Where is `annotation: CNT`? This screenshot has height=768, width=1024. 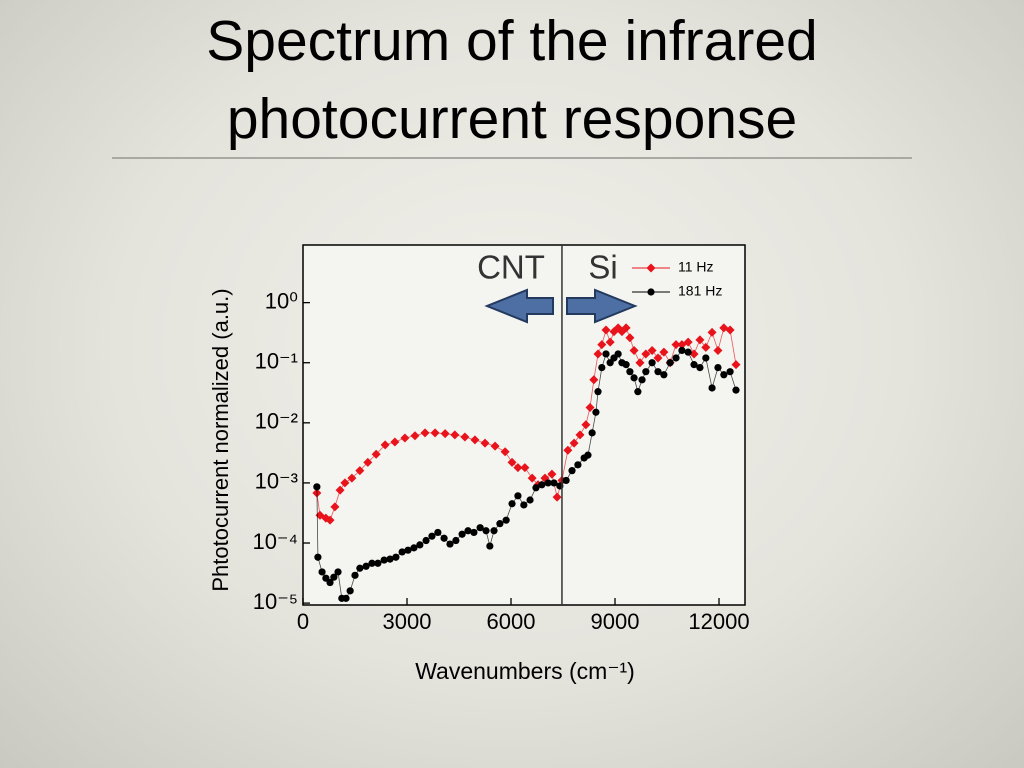 annotation: CNT is located at coordinates (511, 267).